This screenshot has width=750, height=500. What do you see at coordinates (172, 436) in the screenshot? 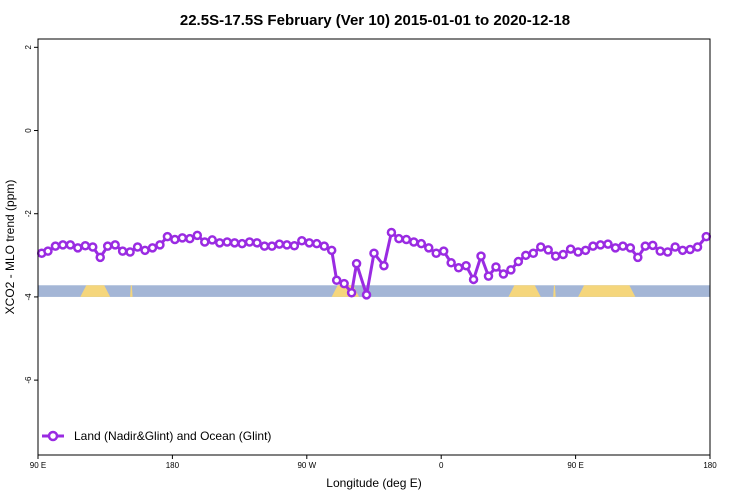
I see `legend-entry-label: Land (Nadir&Glint) and Ocean (Glint)` at bounding box center [172, 436].